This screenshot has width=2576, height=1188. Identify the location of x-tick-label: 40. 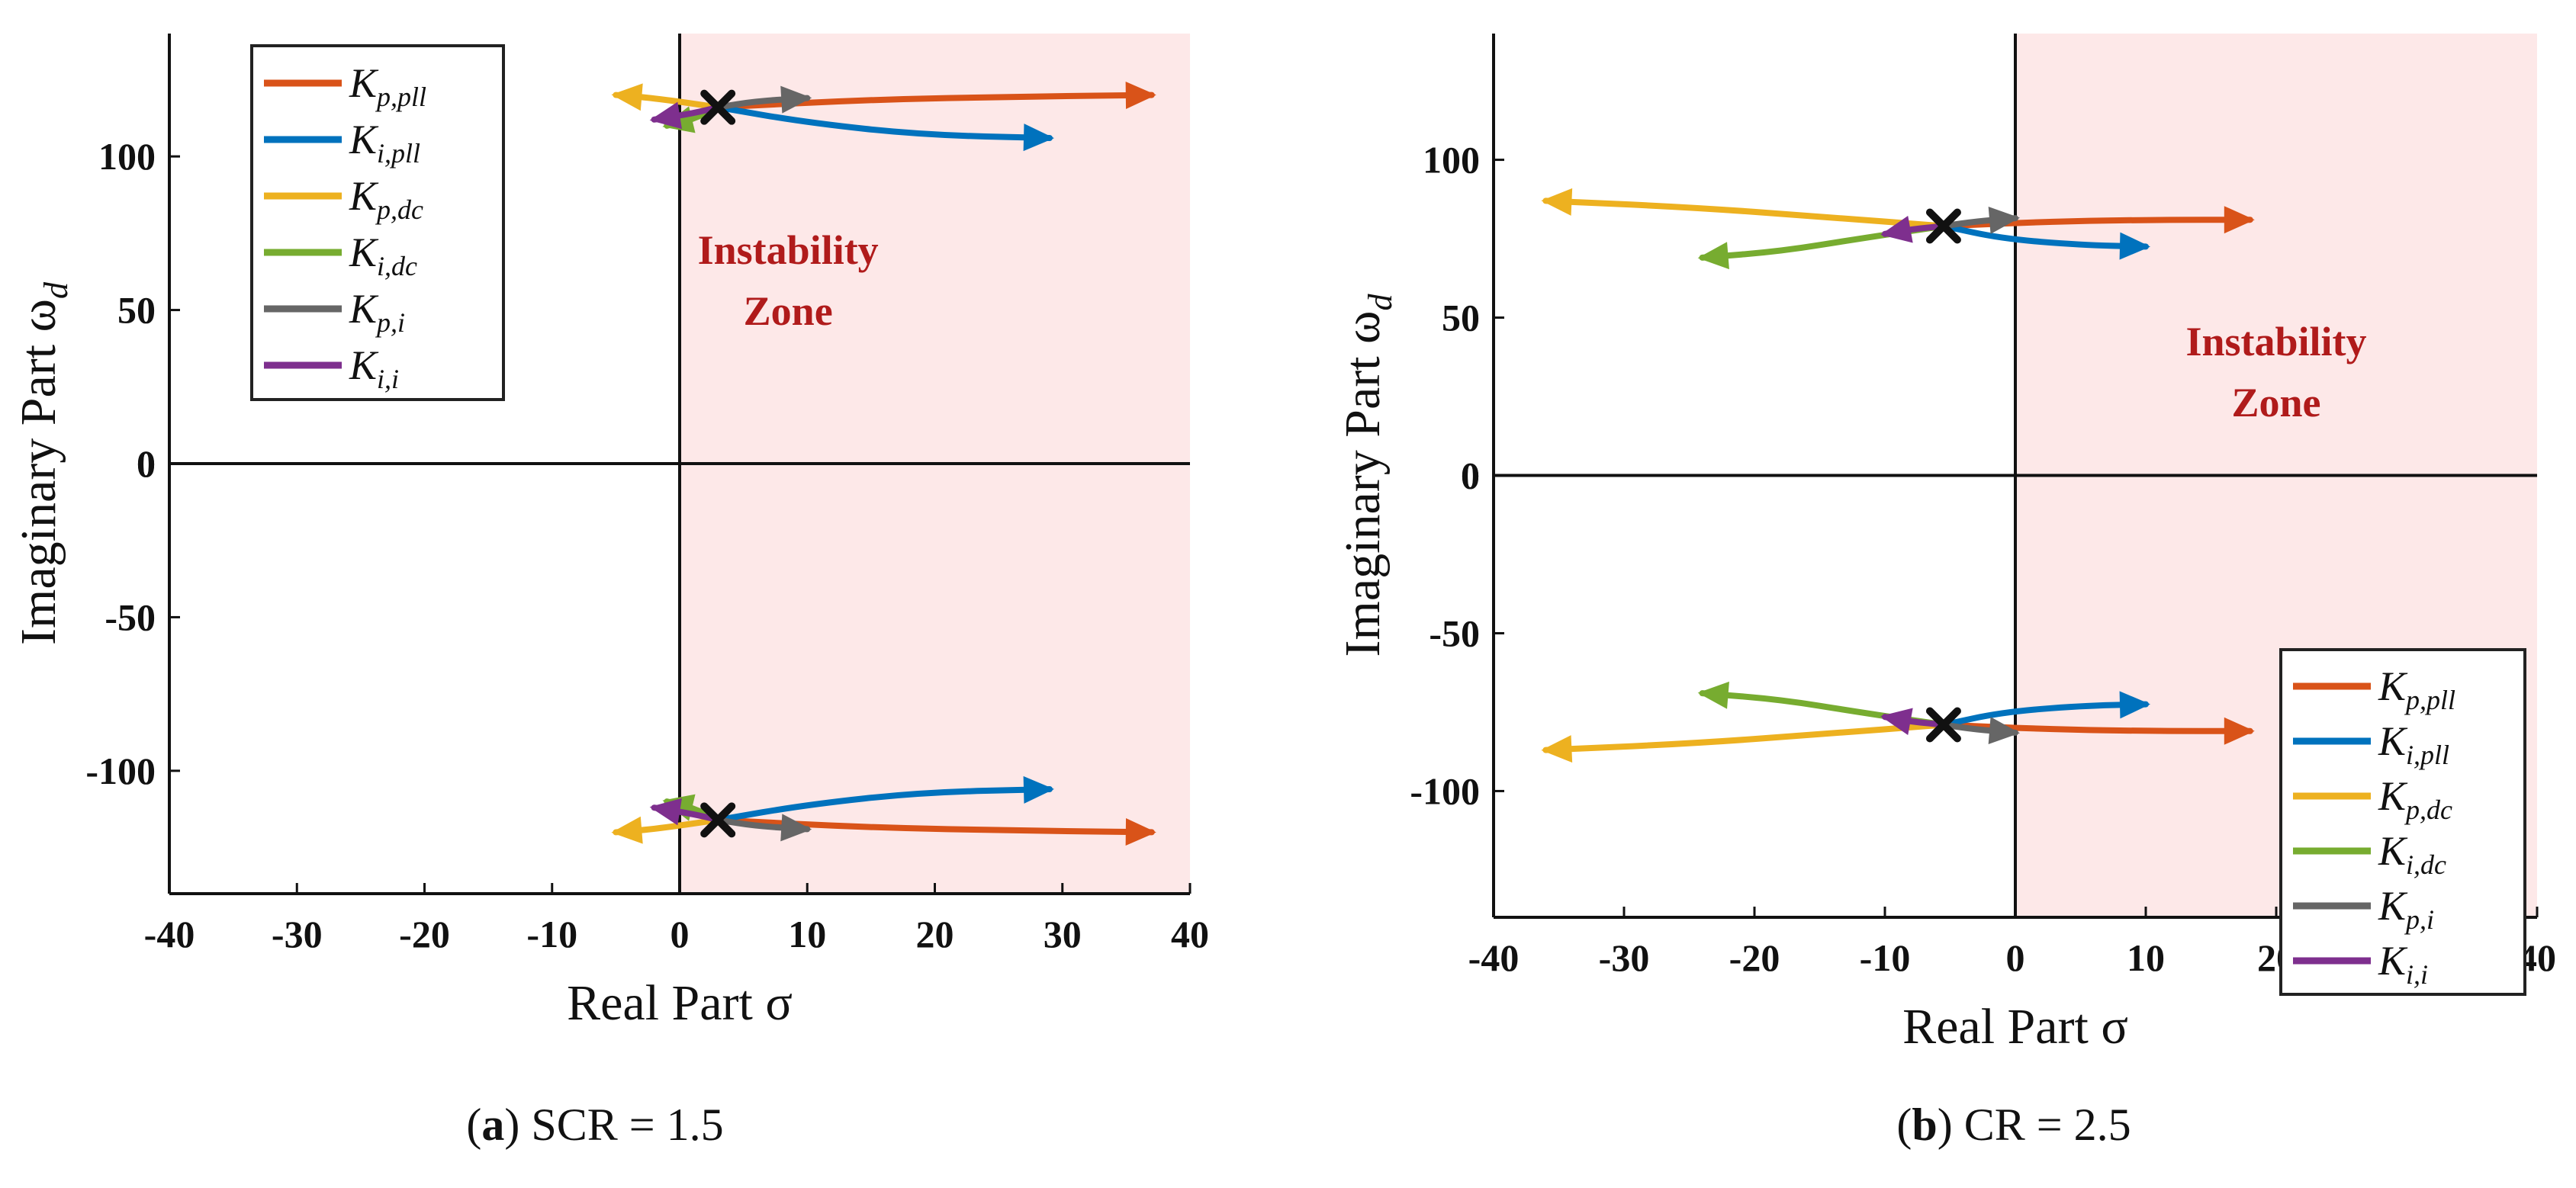
(1190, 934).